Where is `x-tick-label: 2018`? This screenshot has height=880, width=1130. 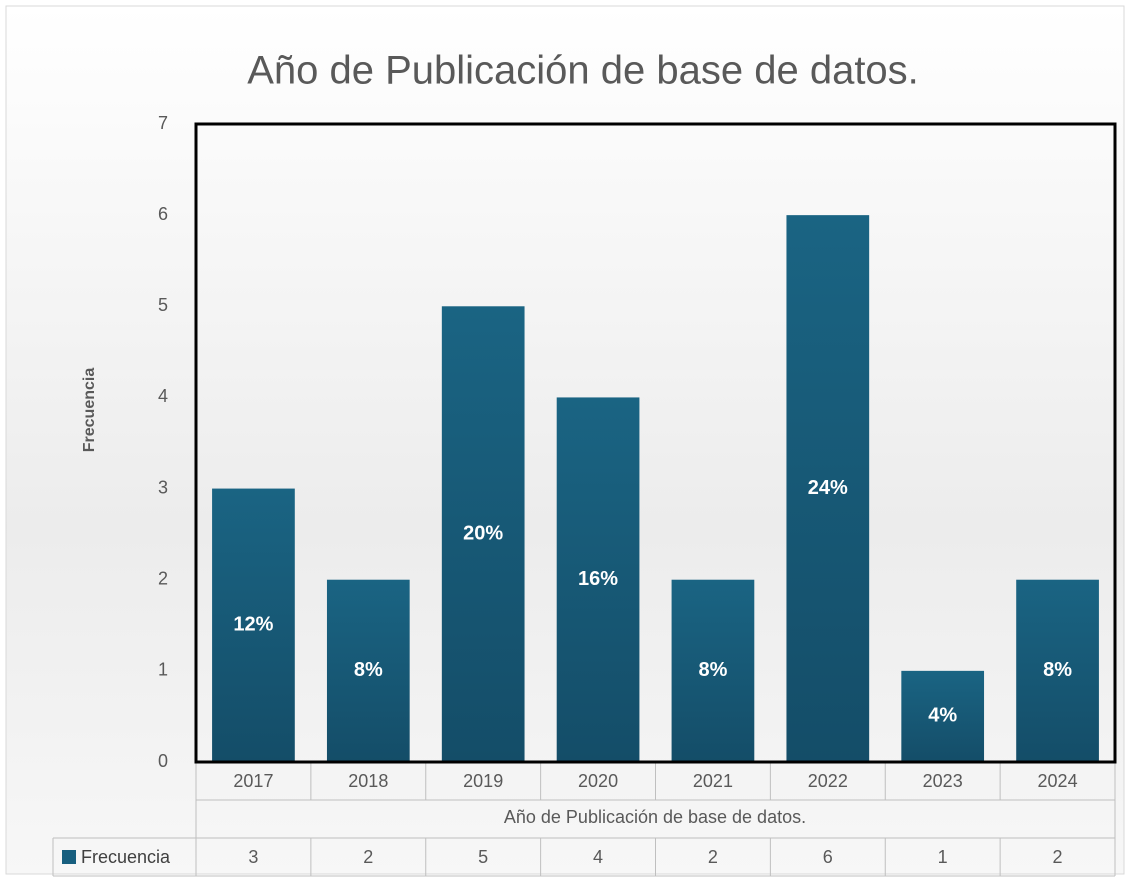
x-tick-label: 2018 is located at coordinates (368, 781).